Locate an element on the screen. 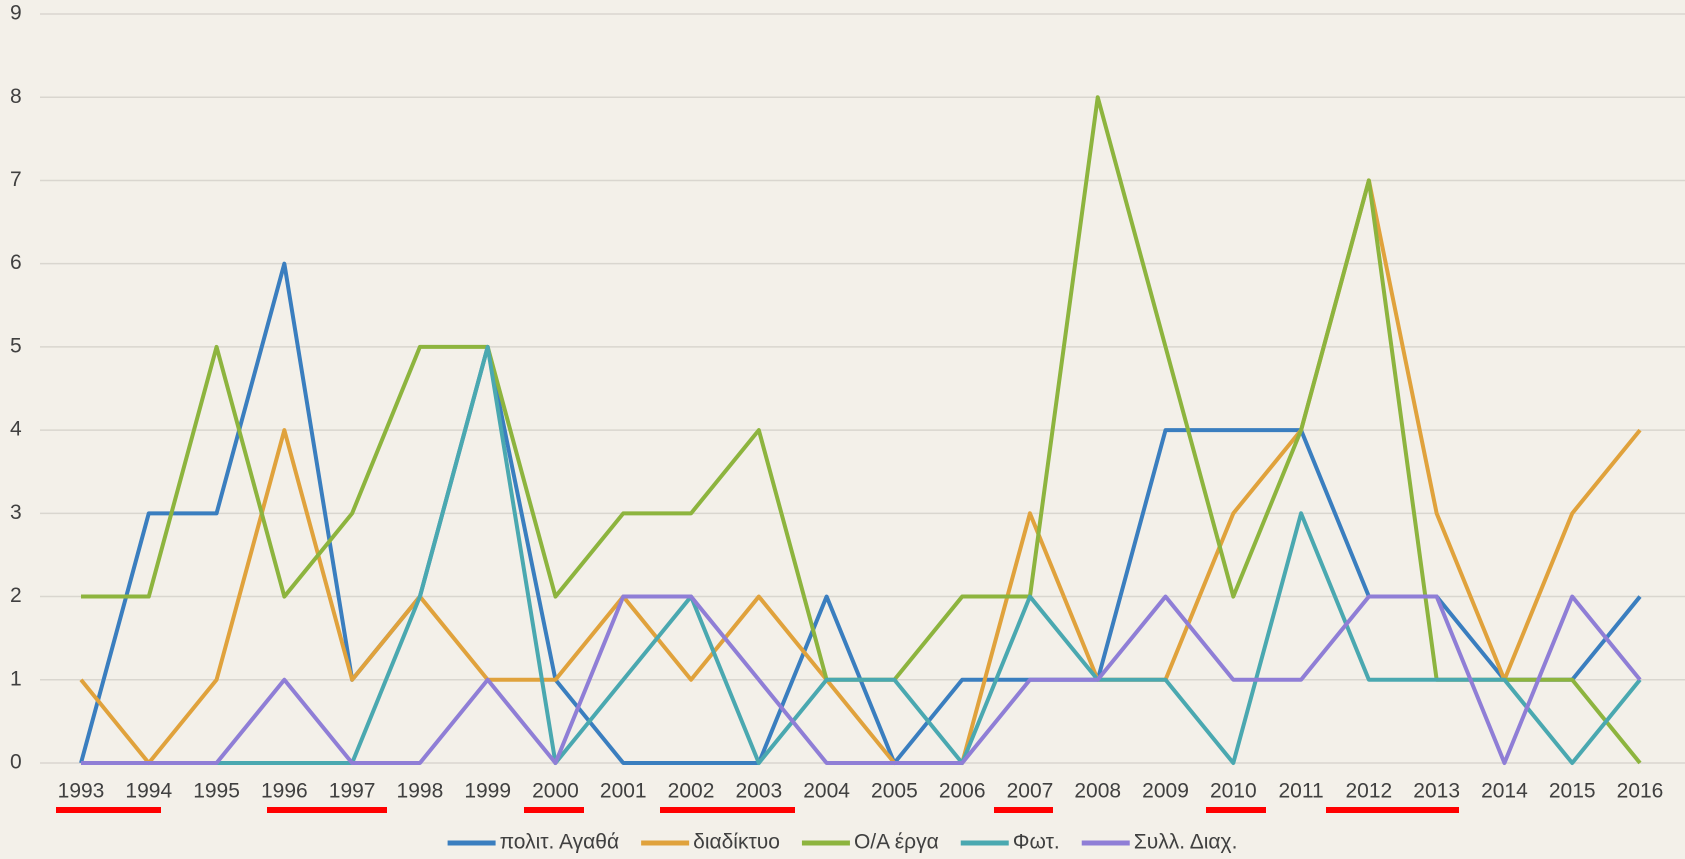  legend-label: πολιτ. Αγαθά is located at coordinates (560, 842).